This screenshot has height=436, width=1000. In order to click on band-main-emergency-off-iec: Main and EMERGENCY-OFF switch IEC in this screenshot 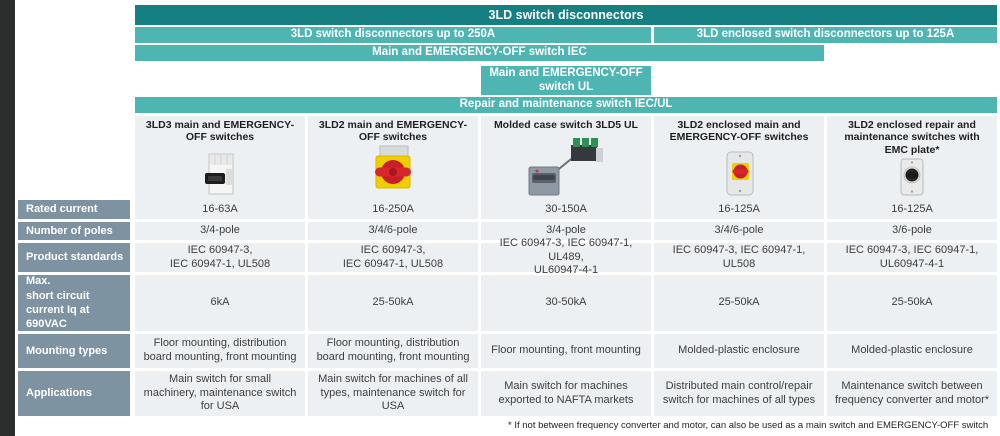, I will do `click(479, 53)`.